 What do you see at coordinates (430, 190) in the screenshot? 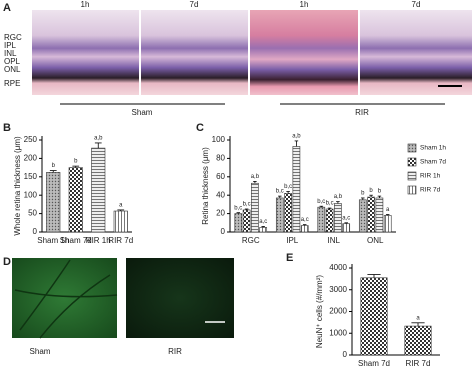
I see `legend-label: RIR 7d` at bounding box center [430, 190].